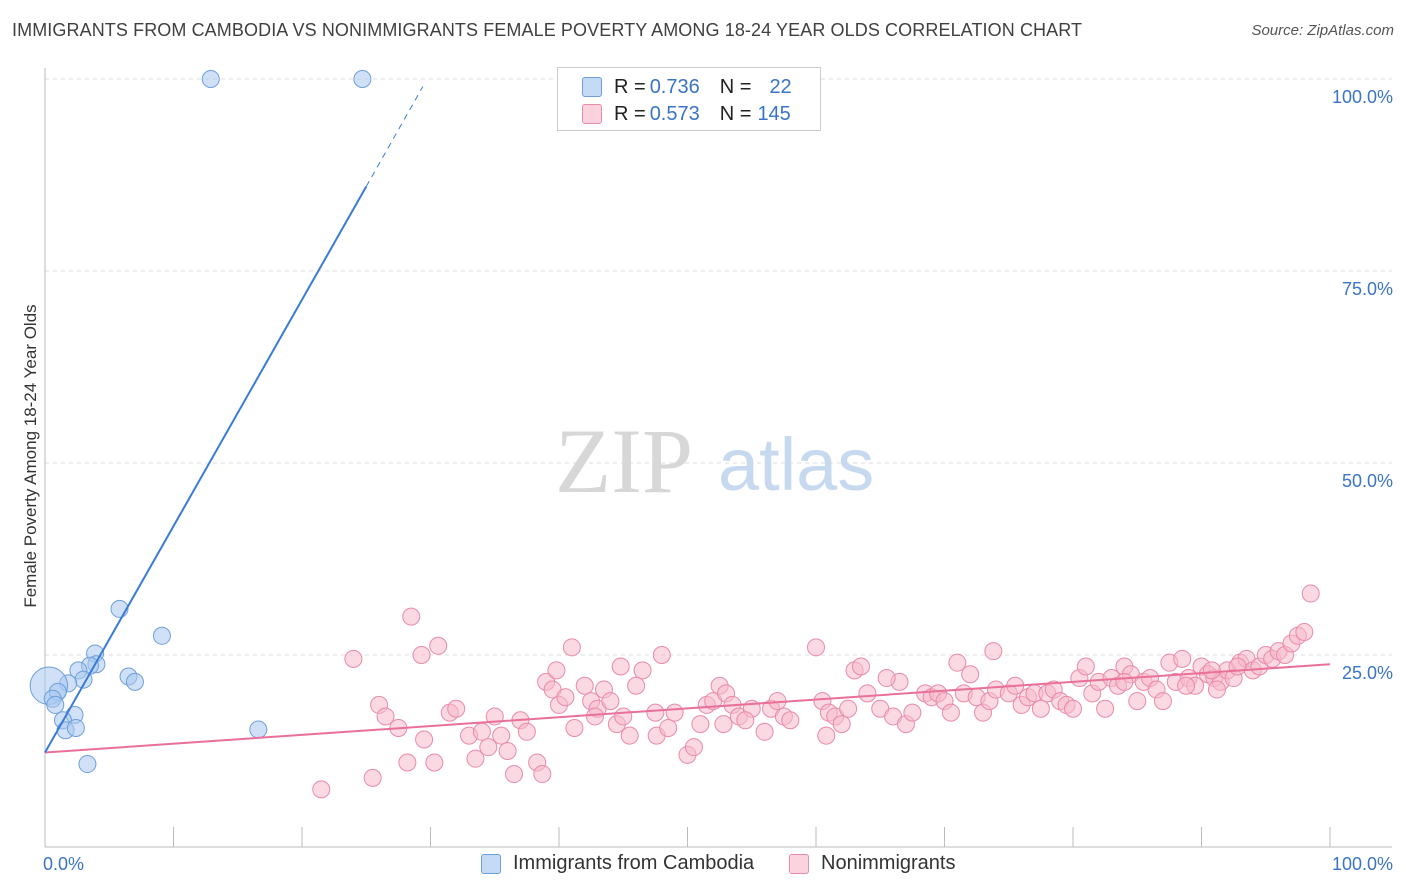 This screenshot has height=892, width=1406. Describe the element at coordinates (1362, 385) in the screenshot. I see `y-tick-labels: 25.0% 50.0% 75.0% 100.0%` at that location.